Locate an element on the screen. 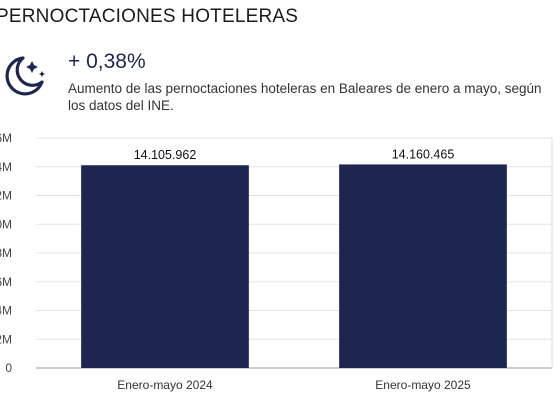  y-tick-label: 0 is located at coordinates (8, 368).